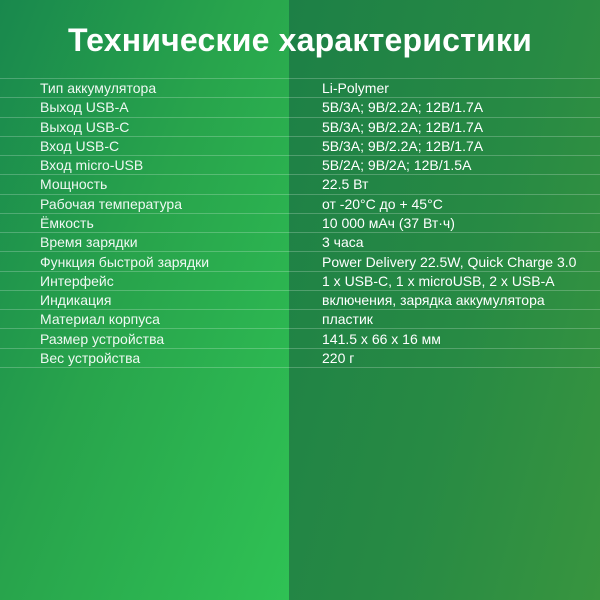 The image size is (600, 600). I want to click on spec-row: Ёмкость 10 000 мАч (37 Вт·ч), so click(300, 222).